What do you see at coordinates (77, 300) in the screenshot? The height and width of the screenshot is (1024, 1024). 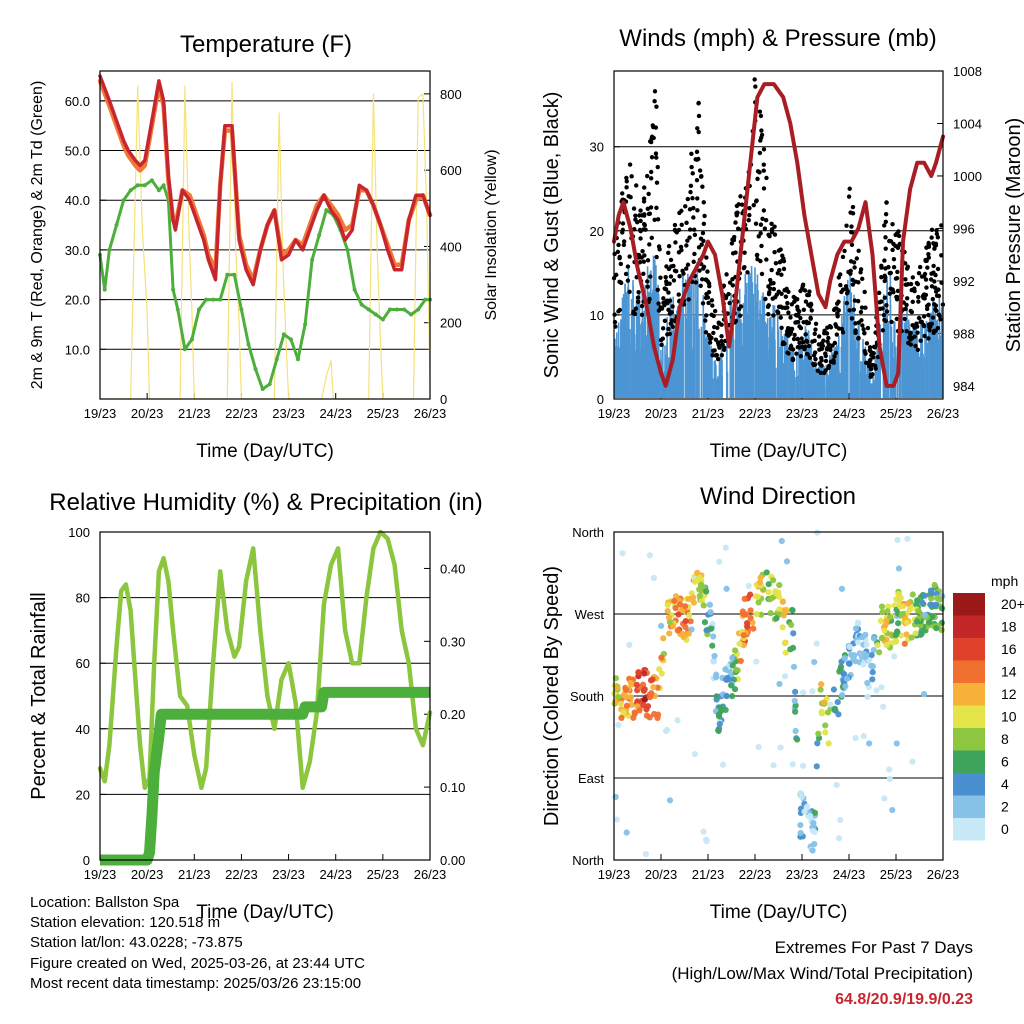 I see `y-tick-label: 20.0` at bounding box center [77, 300].